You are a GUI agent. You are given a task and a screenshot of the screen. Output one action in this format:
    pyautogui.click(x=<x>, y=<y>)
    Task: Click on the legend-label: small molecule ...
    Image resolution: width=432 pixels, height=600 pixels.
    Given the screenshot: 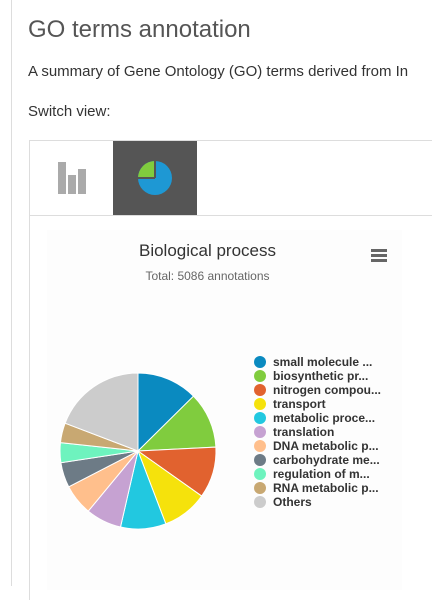 What is the action you would take?
    pyautogui.click(x=322, y=362)
    